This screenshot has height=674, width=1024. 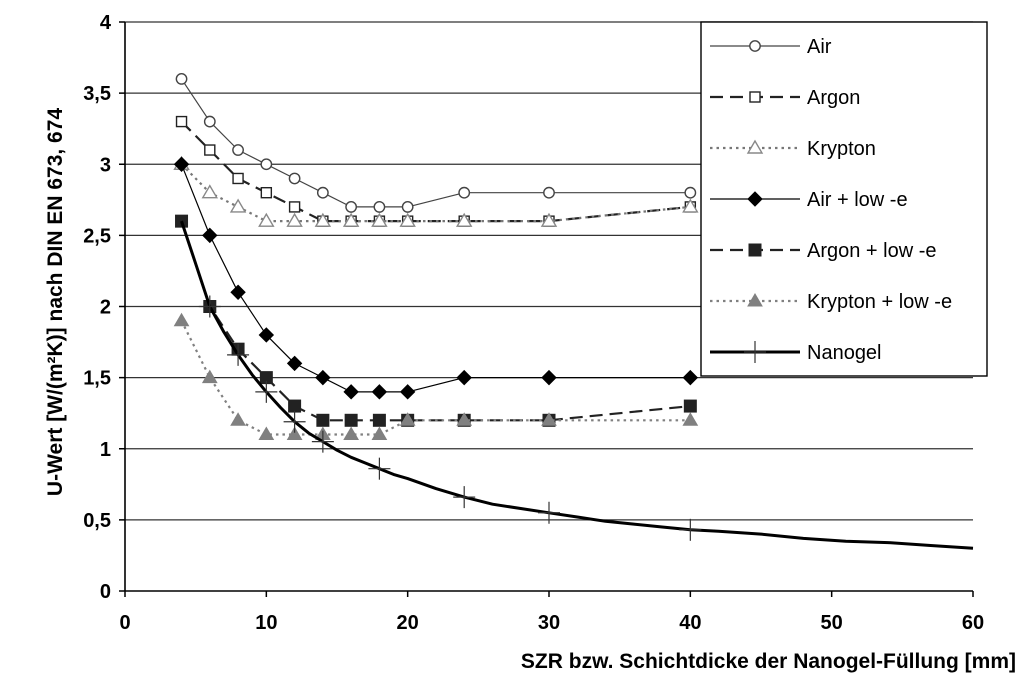 I want to click on x-tick-label-4: 40, so click(x=690, y=623).